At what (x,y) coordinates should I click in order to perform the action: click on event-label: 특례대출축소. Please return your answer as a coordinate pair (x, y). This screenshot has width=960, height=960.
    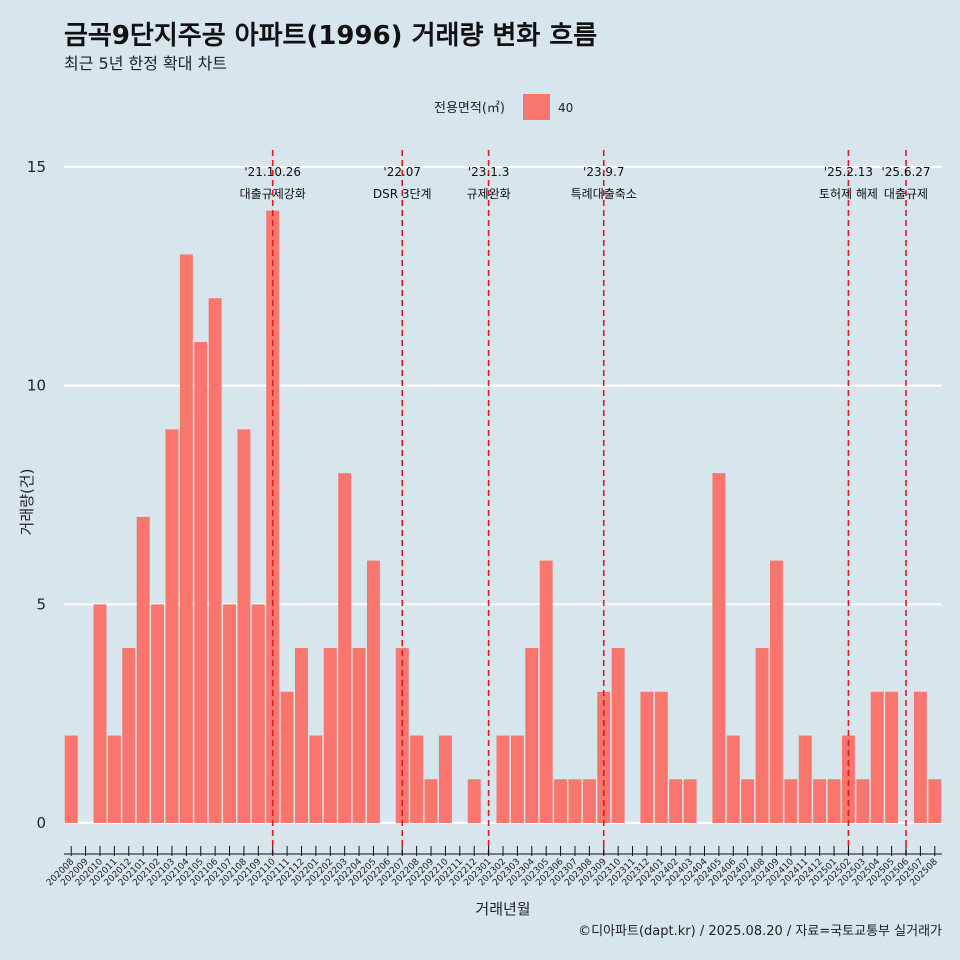
    Looking at the image, I should click on (604, 194).